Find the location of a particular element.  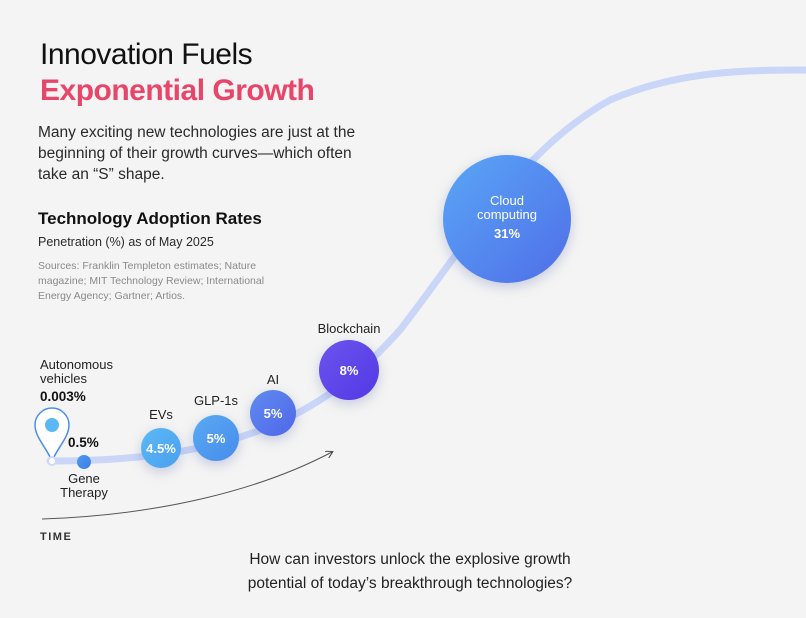

cloud-computing-bubble is located at coordinates (507, 219).